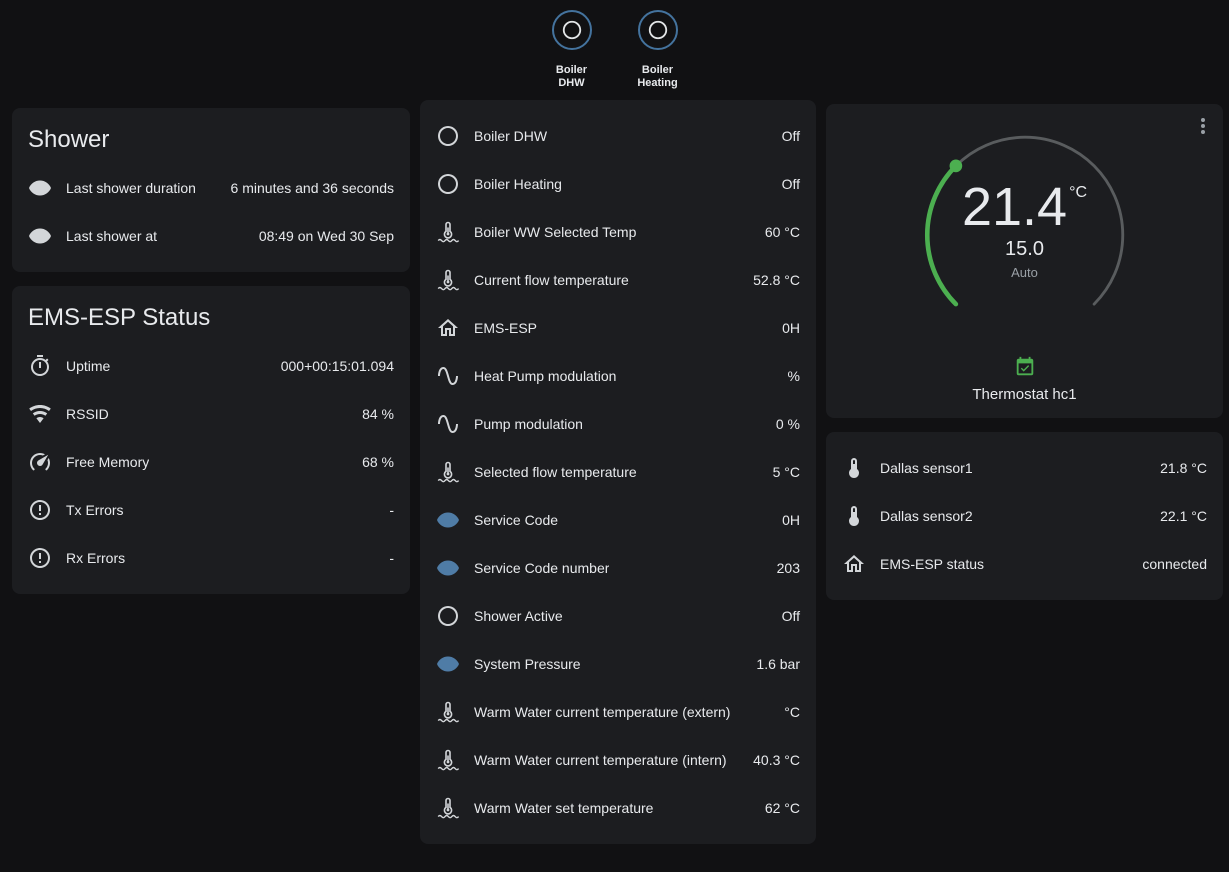  I want to click on boiler-dhw-button: Boiler DHW, so click(572, 50).